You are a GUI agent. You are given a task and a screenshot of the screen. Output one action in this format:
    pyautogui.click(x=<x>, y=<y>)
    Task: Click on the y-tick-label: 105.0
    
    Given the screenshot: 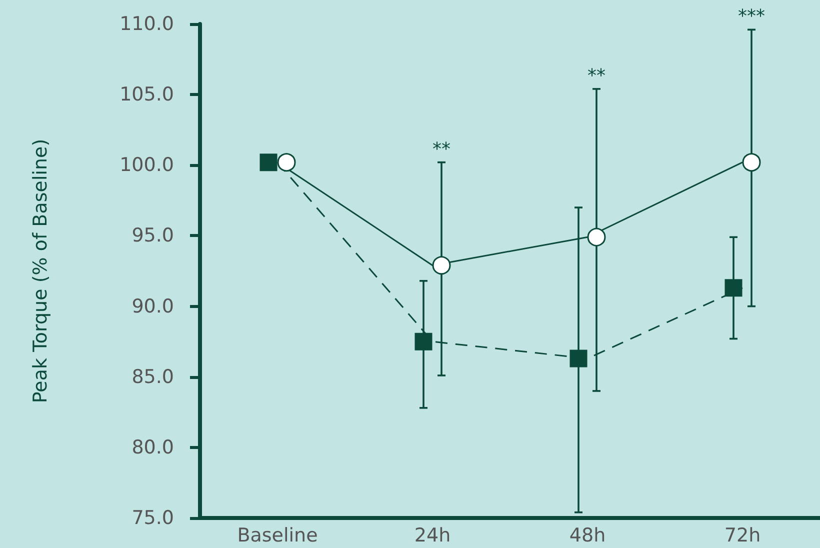 What is the action you would take?
    pyautogui.click(x=147, y=95)
    